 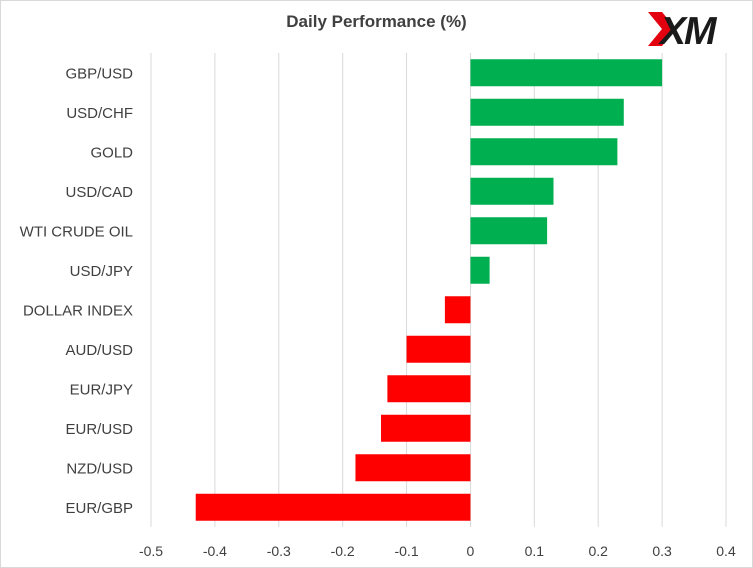 What do you see at coordinates (438, 349) in the screenshot?
I see `bar-aud-usd` at bounding box center [438, 349].